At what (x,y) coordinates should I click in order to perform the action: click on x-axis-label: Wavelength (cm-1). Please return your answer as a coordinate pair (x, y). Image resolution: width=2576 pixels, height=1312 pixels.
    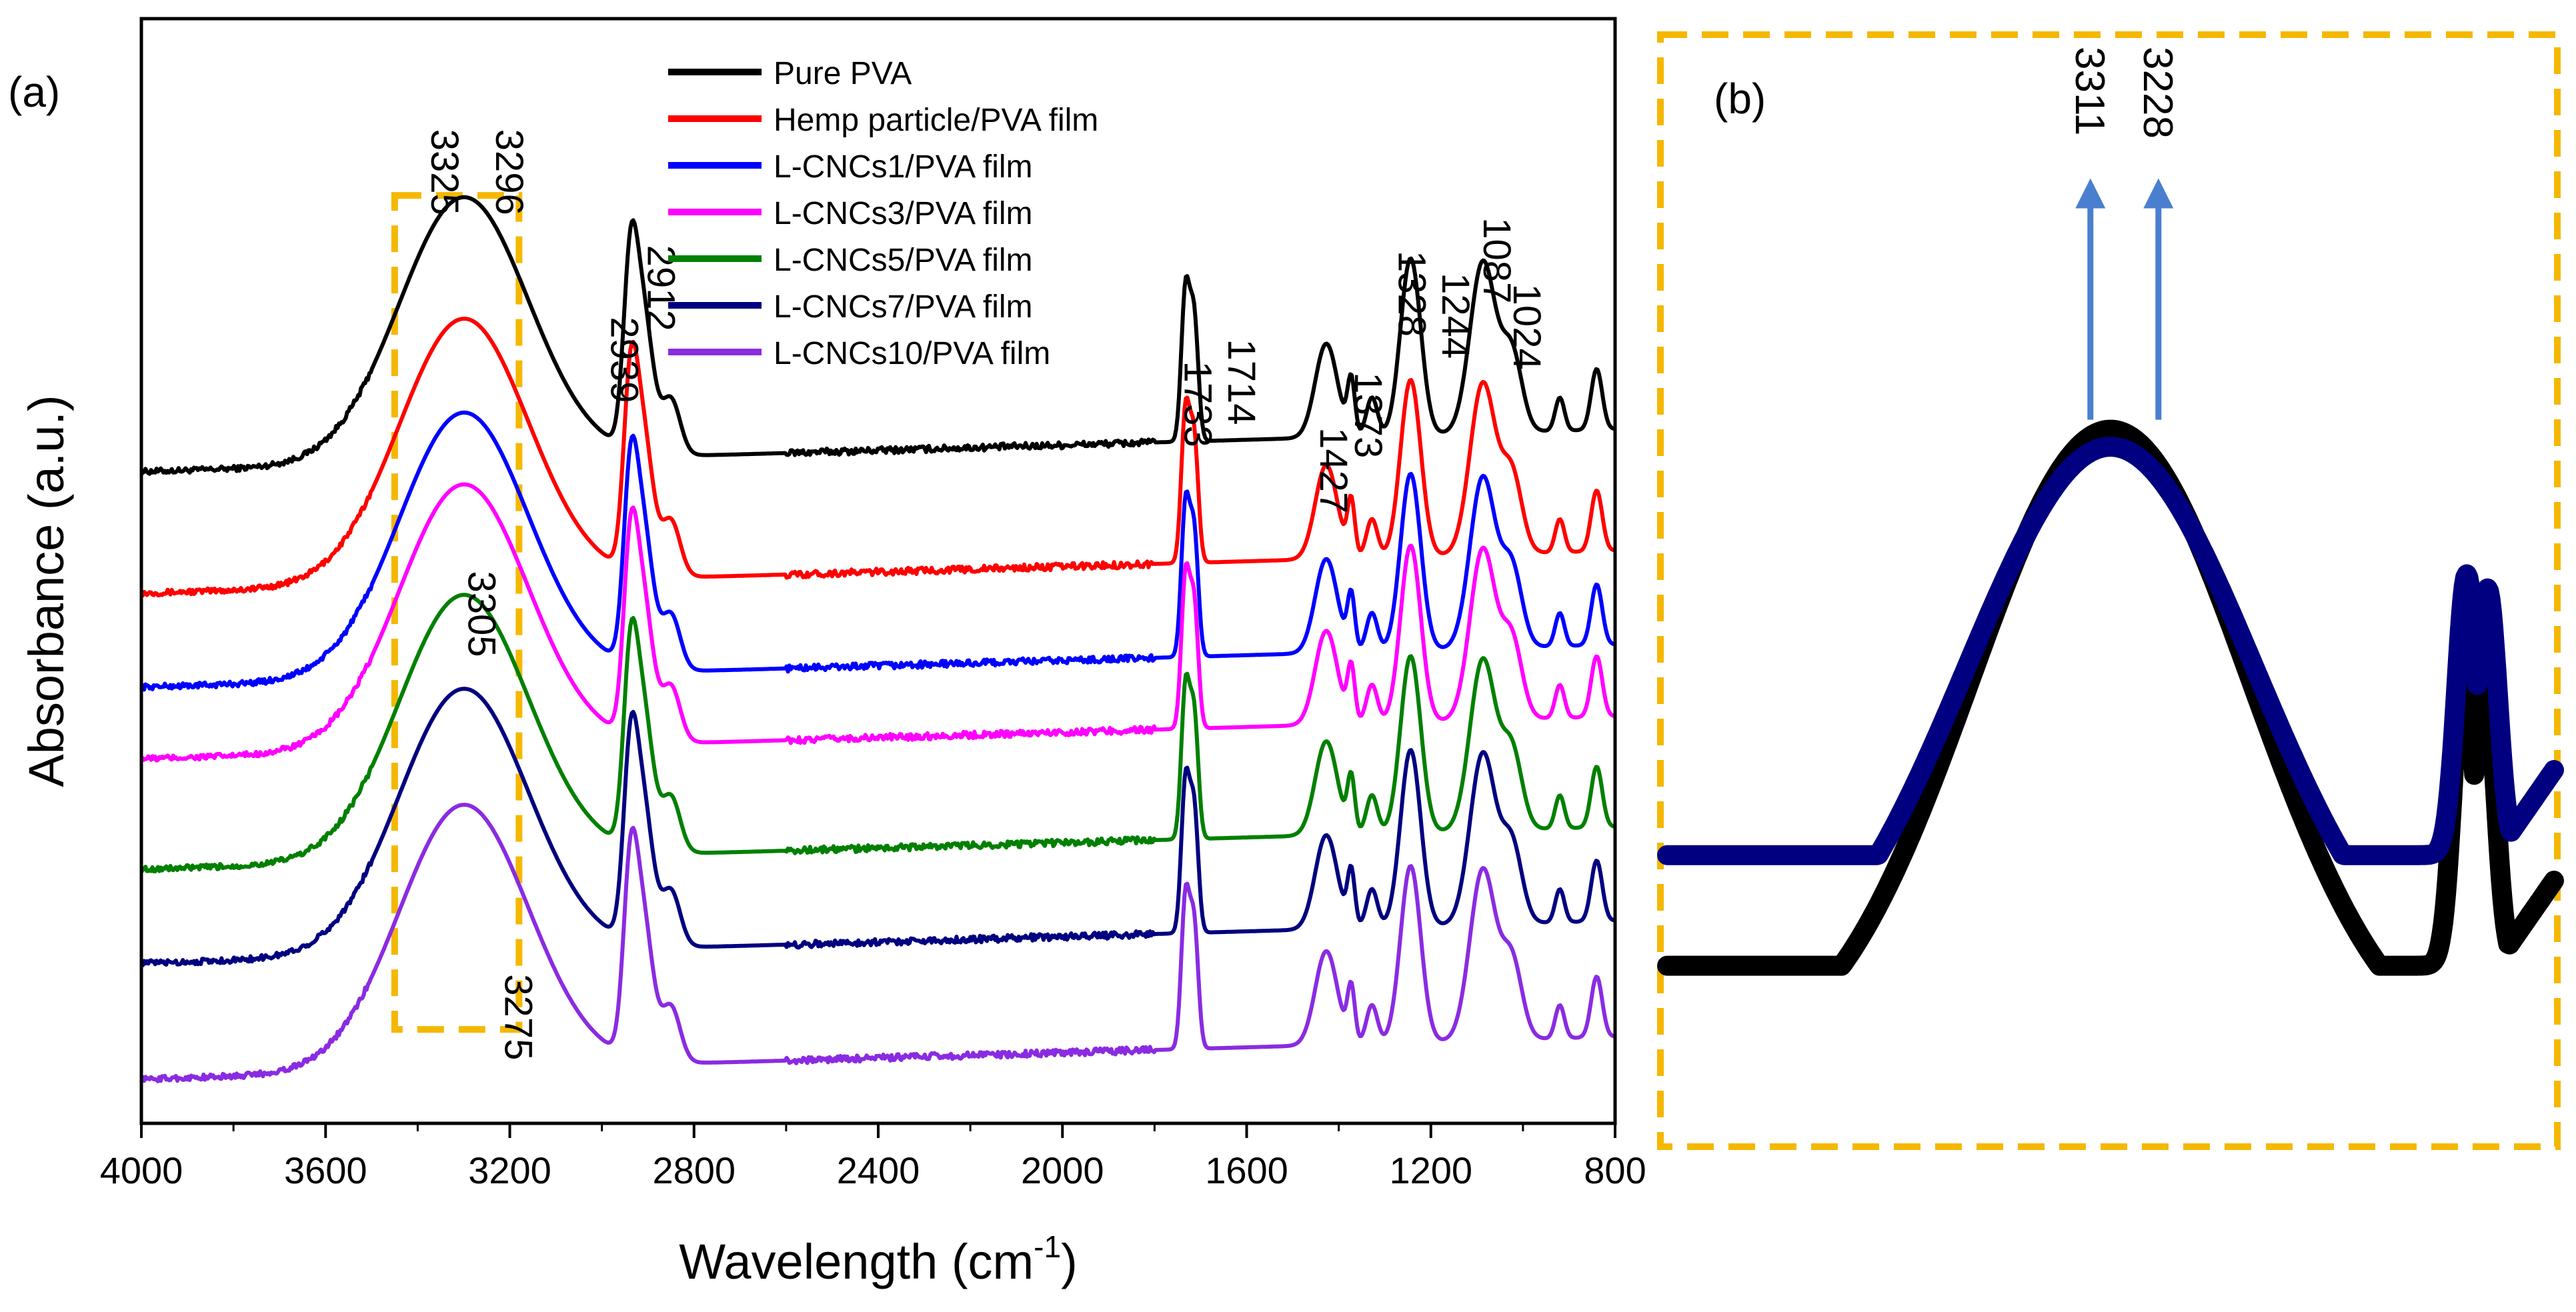
    Looking at the image, I should click on (878, 1259).